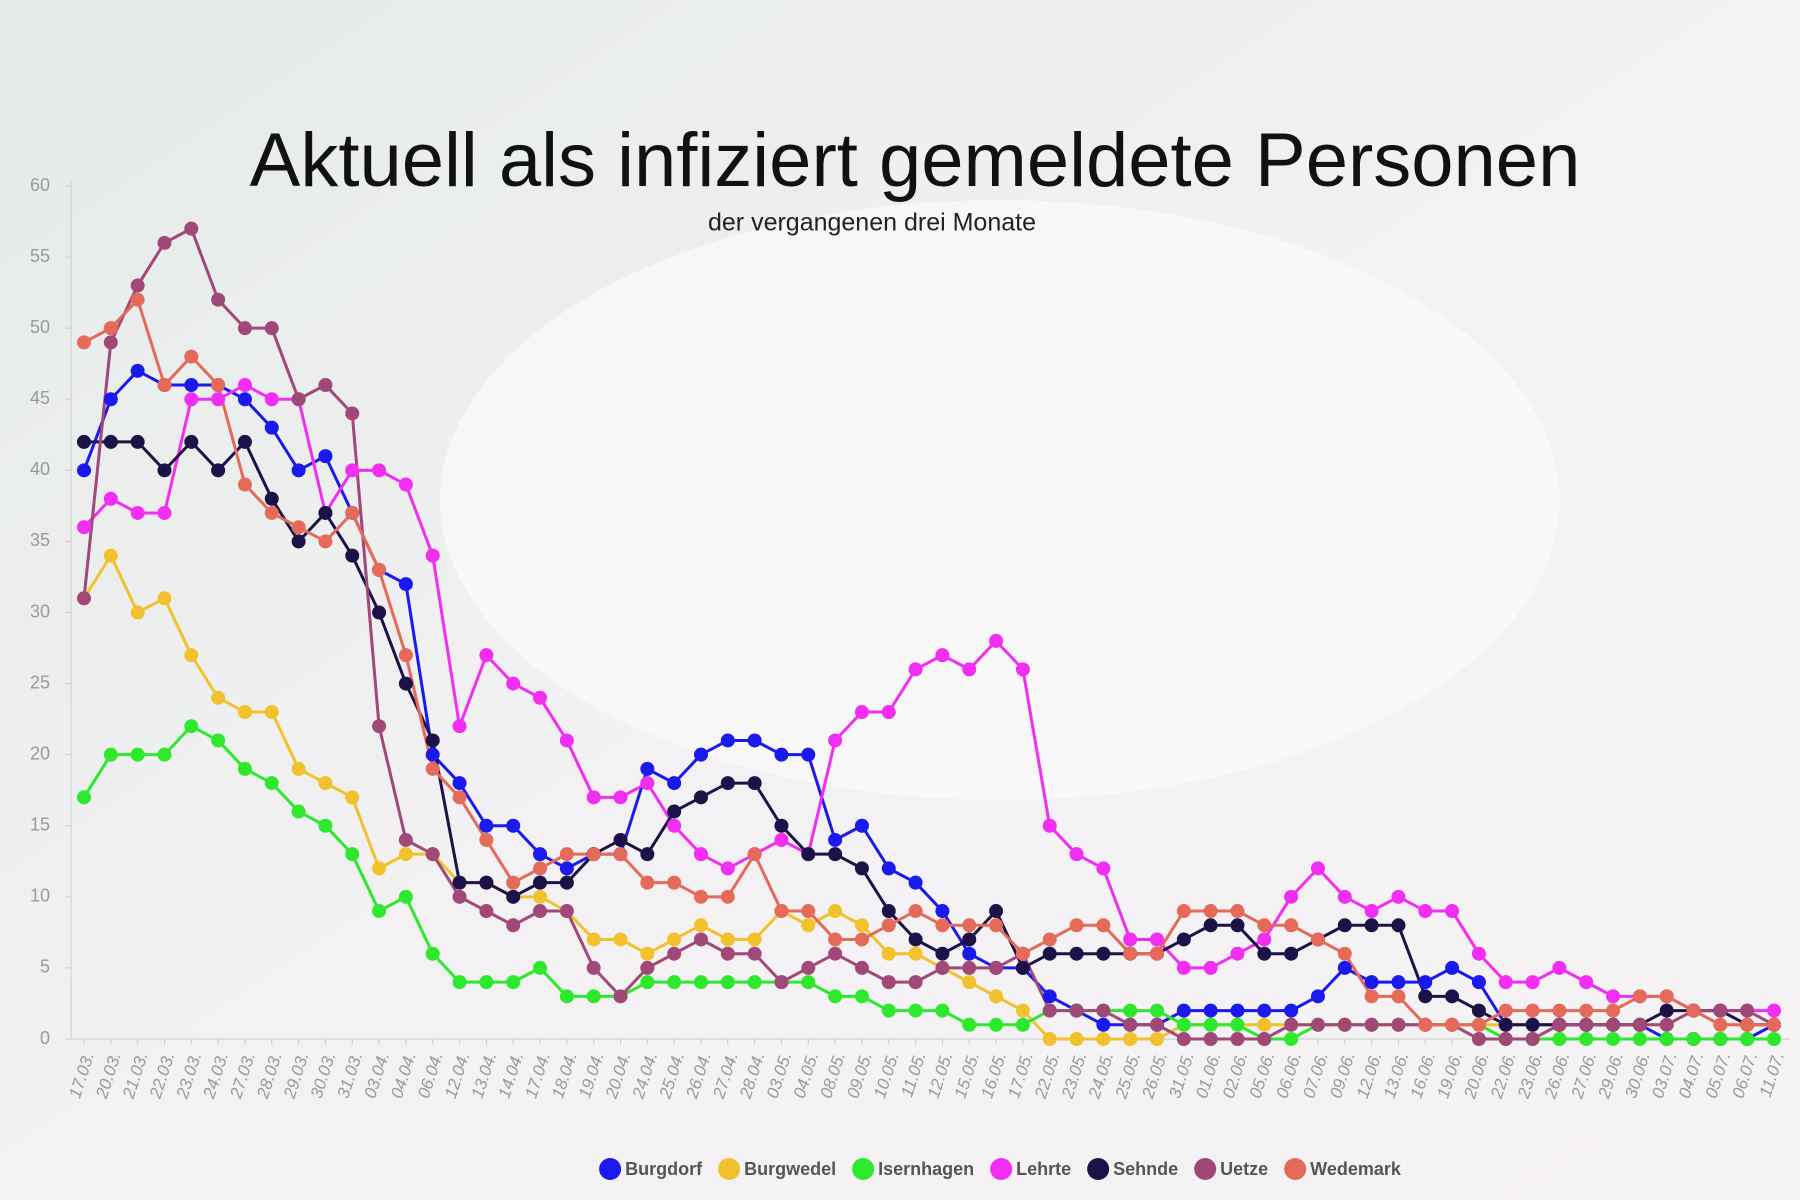 The height and width of the screenshot is (1200, 1800). Describe the element at coordinates (1244, 1169) in the screenshot. I see `legend-label: Uetze` at that location.